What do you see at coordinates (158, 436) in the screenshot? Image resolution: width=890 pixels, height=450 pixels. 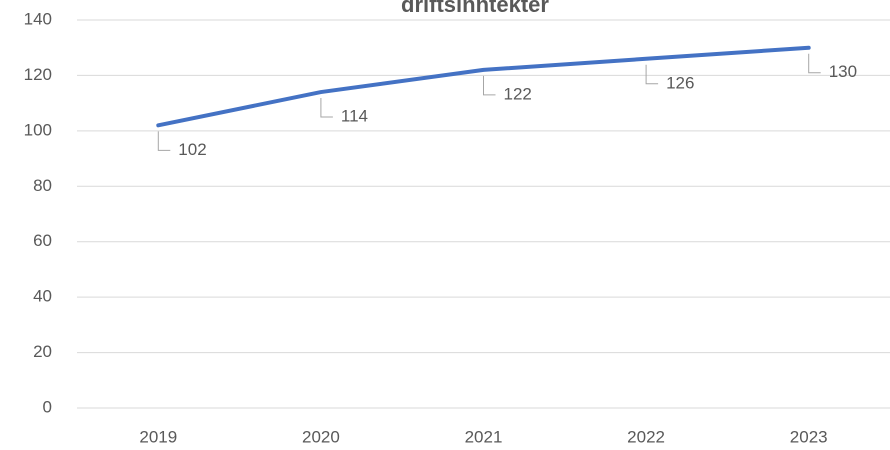 I see `x-tick-label: 2019` at bounding box center [158, 436].